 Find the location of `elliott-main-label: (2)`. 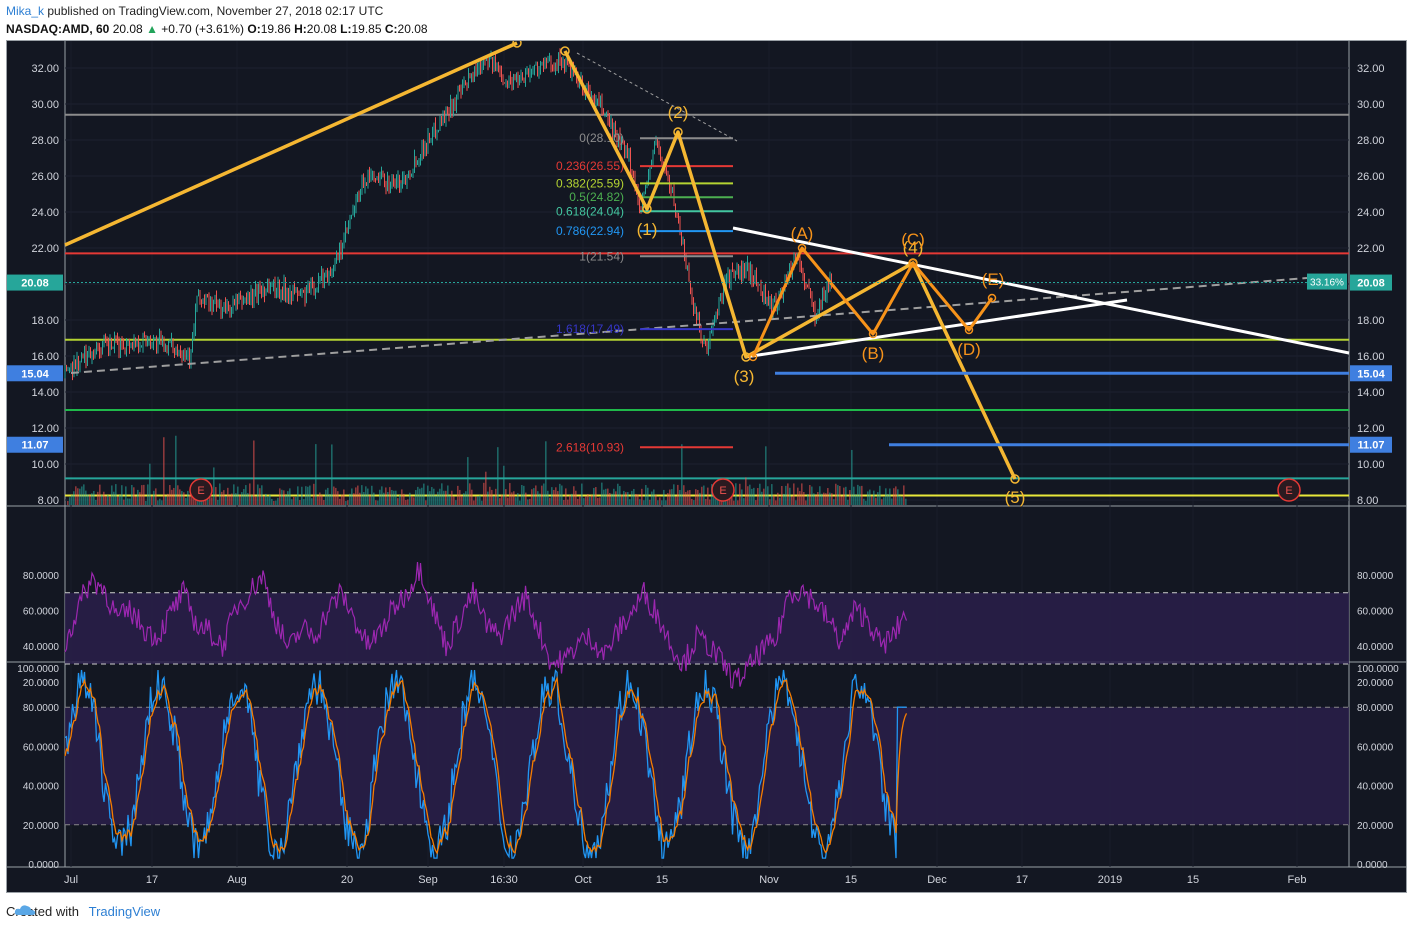

elliott-main-label: (2) is located at coordinates (678, 112).